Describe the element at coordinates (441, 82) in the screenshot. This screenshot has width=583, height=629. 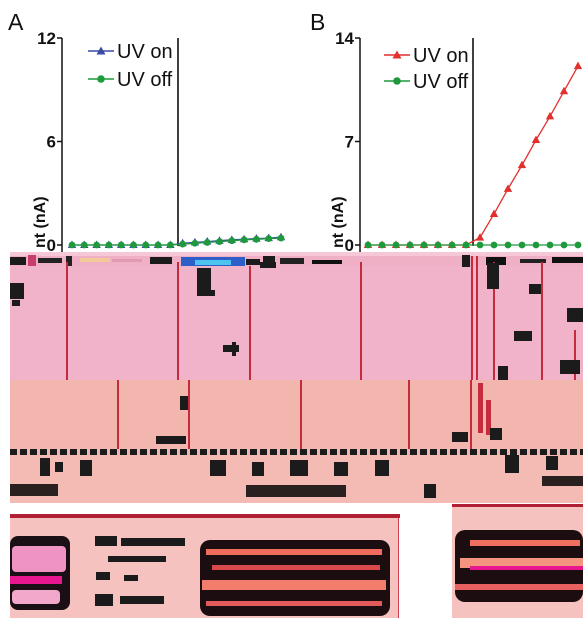
I see `legend-label-uv-off: UV off` at that location.